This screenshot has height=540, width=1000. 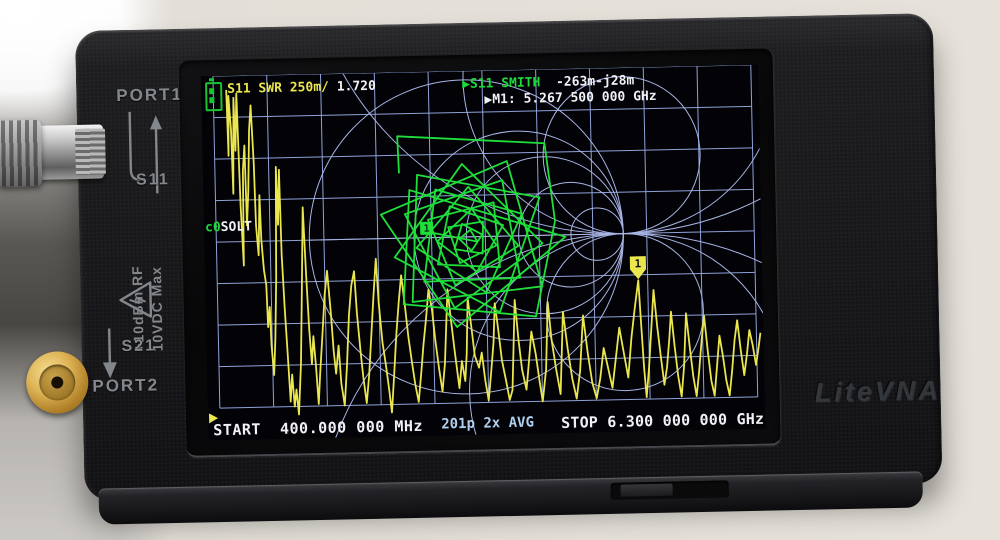 What do you see at coordinates (590, 97) in the screenshot?
I see `marker-frequency: 5.267 500 000 GHz` at bounding box center [590, 97].